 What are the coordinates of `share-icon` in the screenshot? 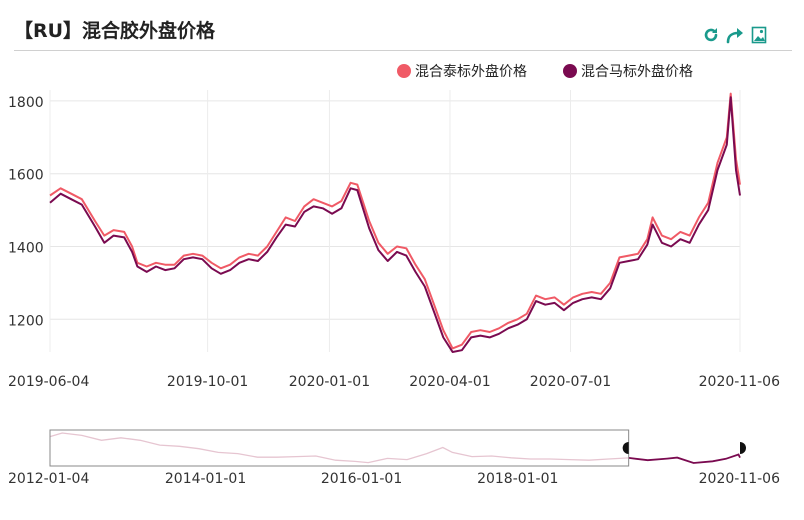 It's located at (735, 35).